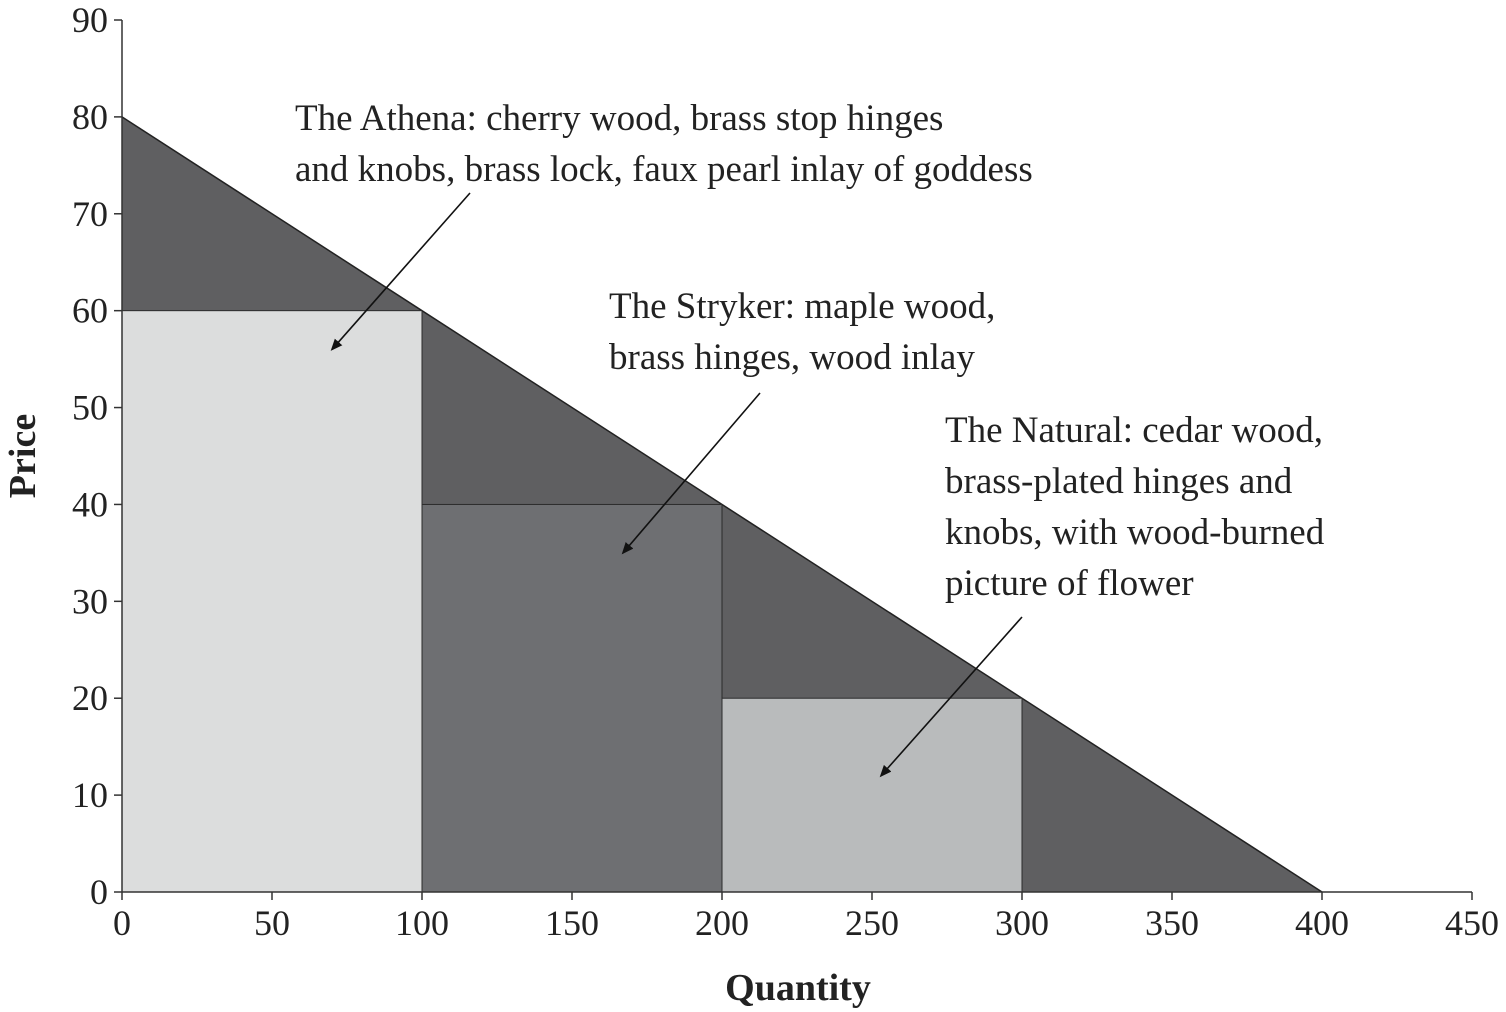 The width and height of the screenshot is (1506, 1012). Describe the element at coordinates (90, 311) in the screenshot. I see `y-tick-label: 60` at that location.